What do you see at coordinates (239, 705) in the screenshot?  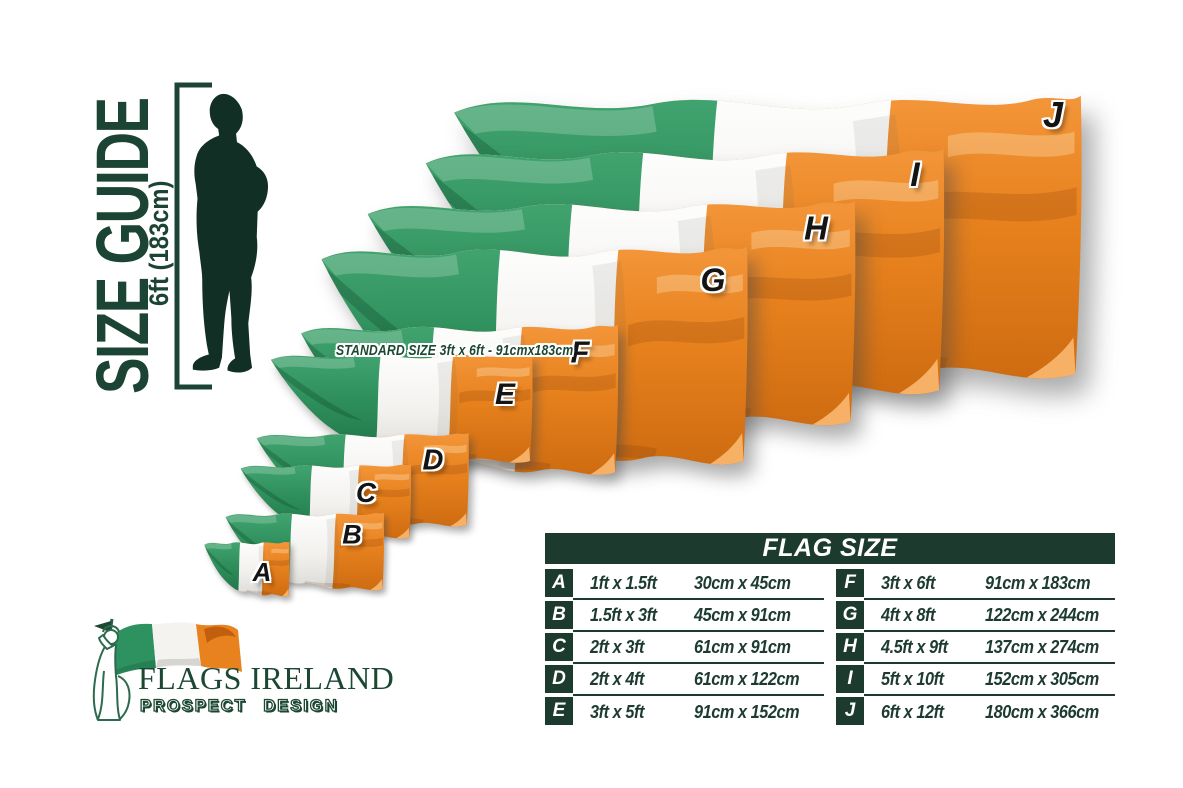 I see `brand-tagline: PROSPECT DESIGN` at bounding box center [239, 705].